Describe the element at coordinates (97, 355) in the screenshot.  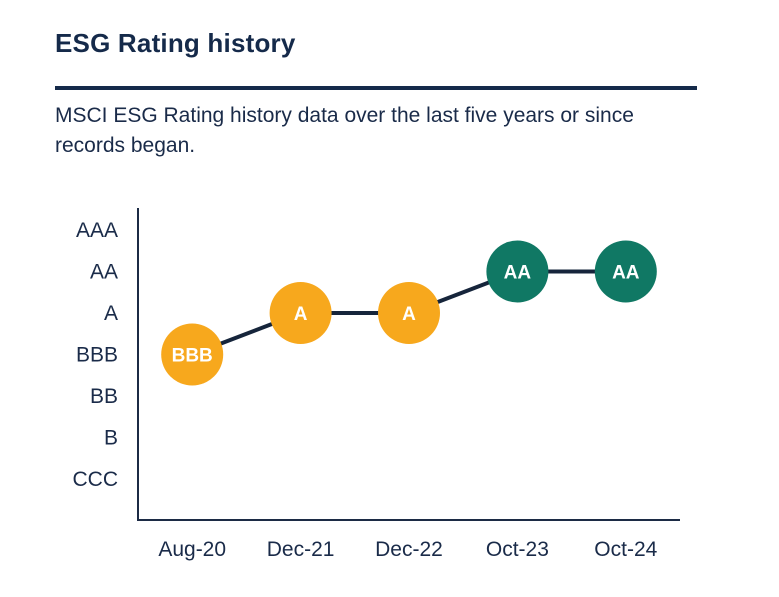
I see `y-axis-label-bbb: BBB` at that location.